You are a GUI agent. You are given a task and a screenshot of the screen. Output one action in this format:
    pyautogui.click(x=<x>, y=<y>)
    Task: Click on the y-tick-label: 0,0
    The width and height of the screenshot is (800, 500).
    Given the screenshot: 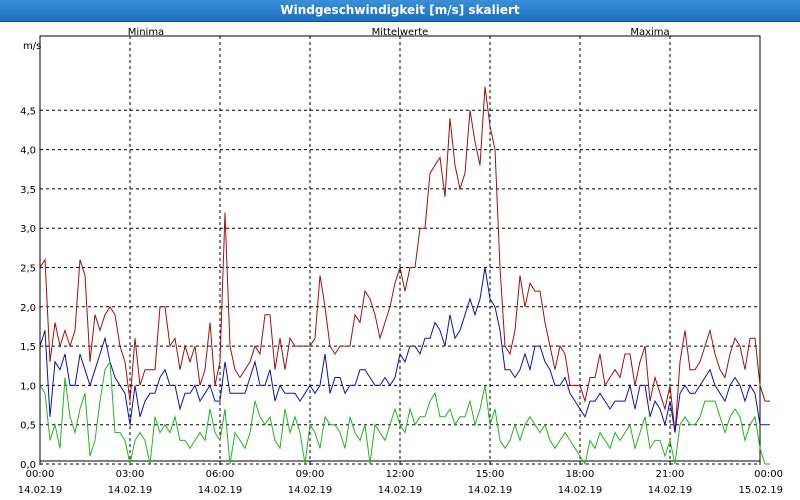 What is the action you would take?
    pyautogui.click(x=28, y=465)
    